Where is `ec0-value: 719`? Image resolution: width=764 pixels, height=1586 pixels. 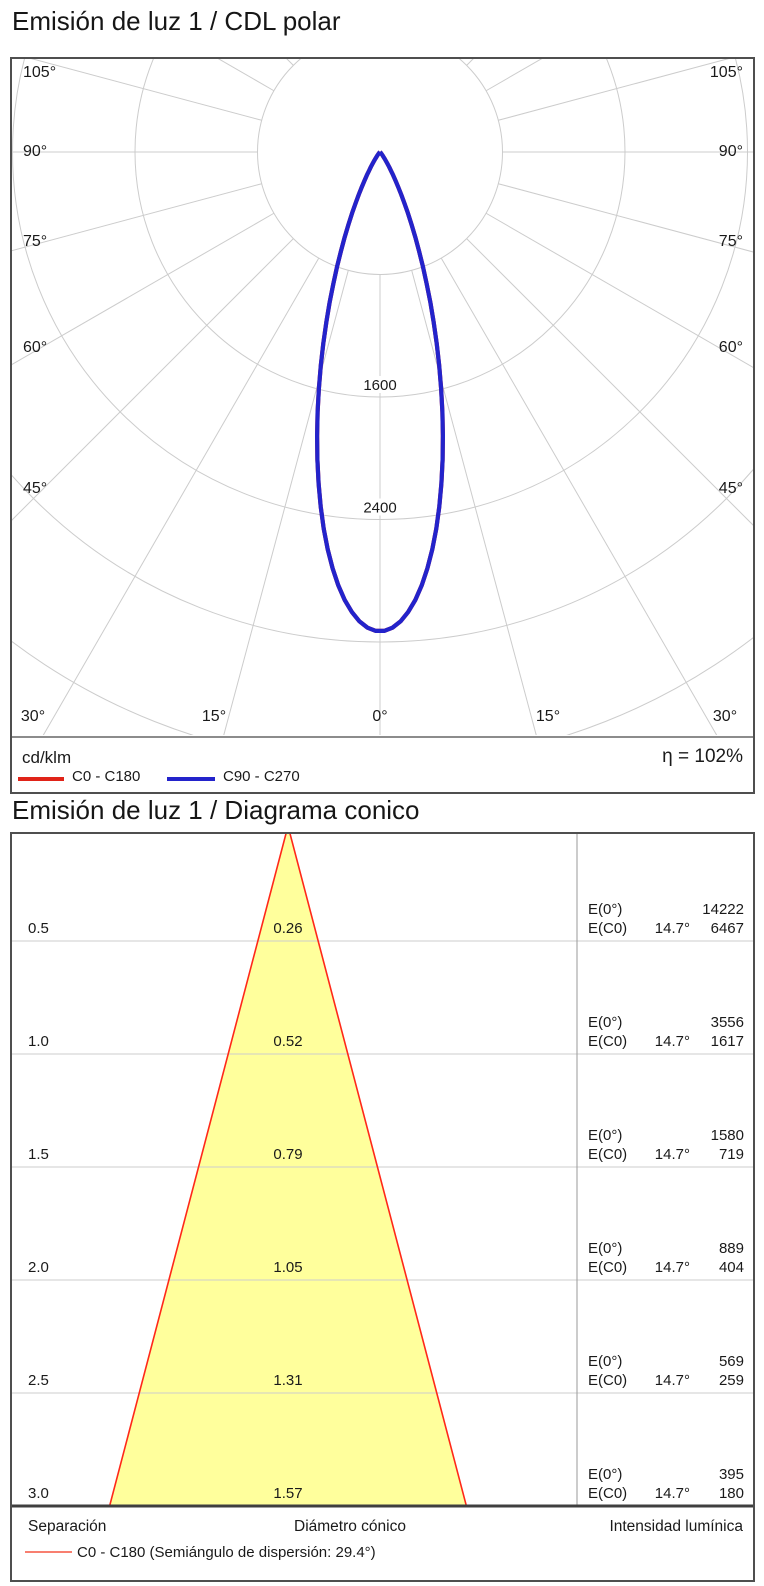 ec0-value: 719 is located at coordinates (731, 1154).